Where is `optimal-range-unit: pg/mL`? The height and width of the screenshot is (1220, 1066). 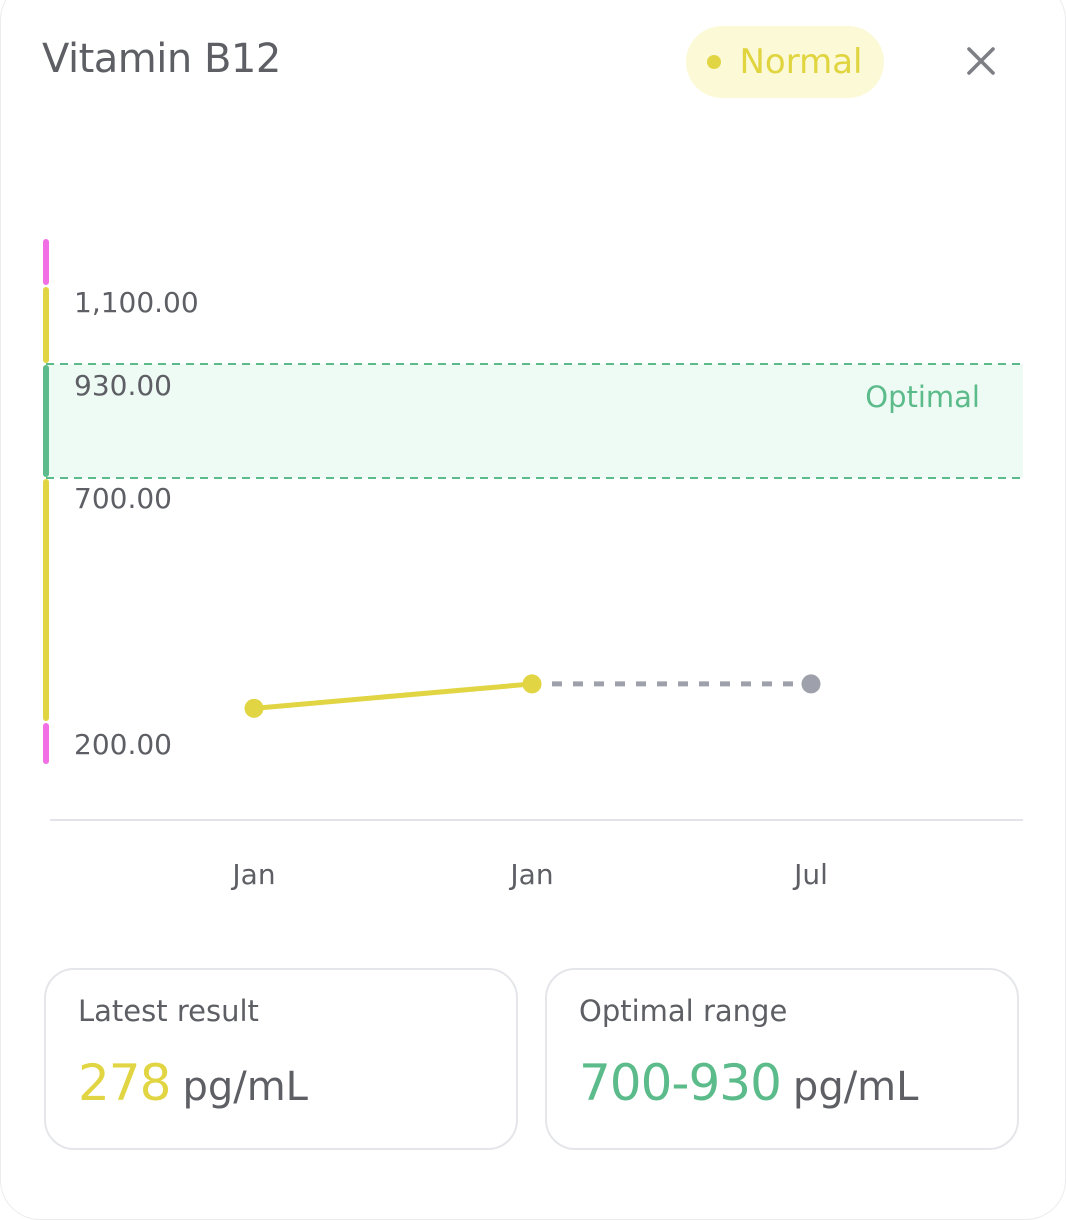 optimal-range-unit: pg/mL is located at coordinates (855, 1087).